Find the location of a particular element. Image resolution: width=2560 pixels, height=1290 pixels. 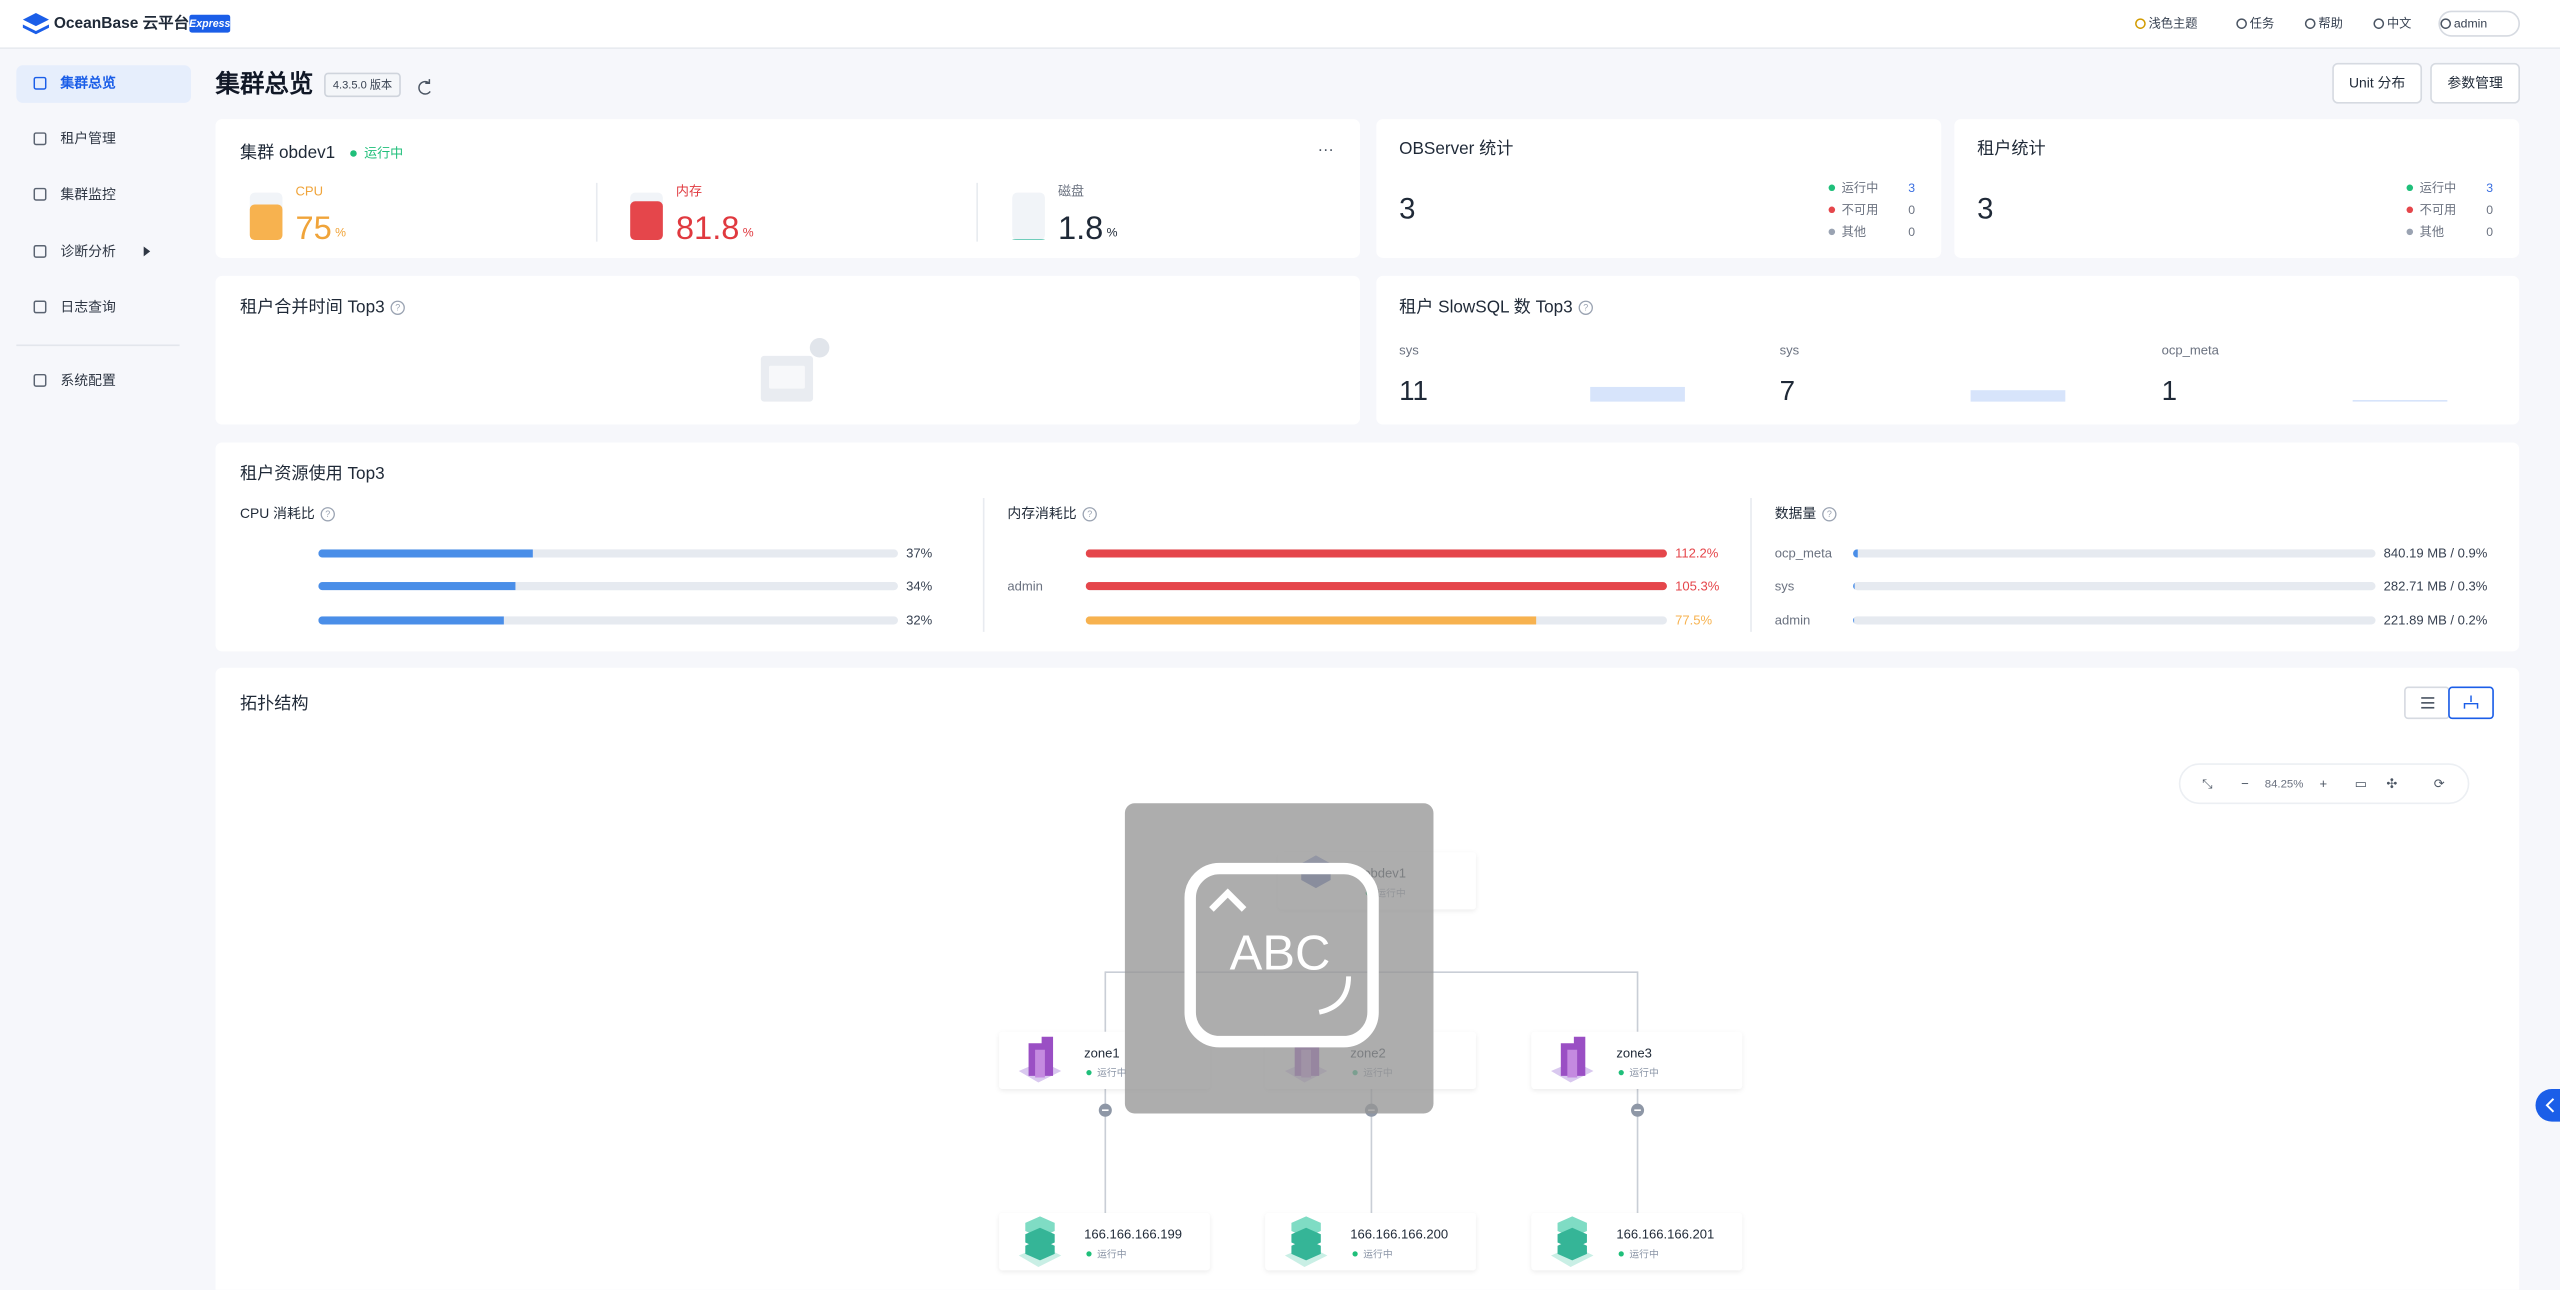

zoom-control: ✣ is located at coordinates (2391, 783).